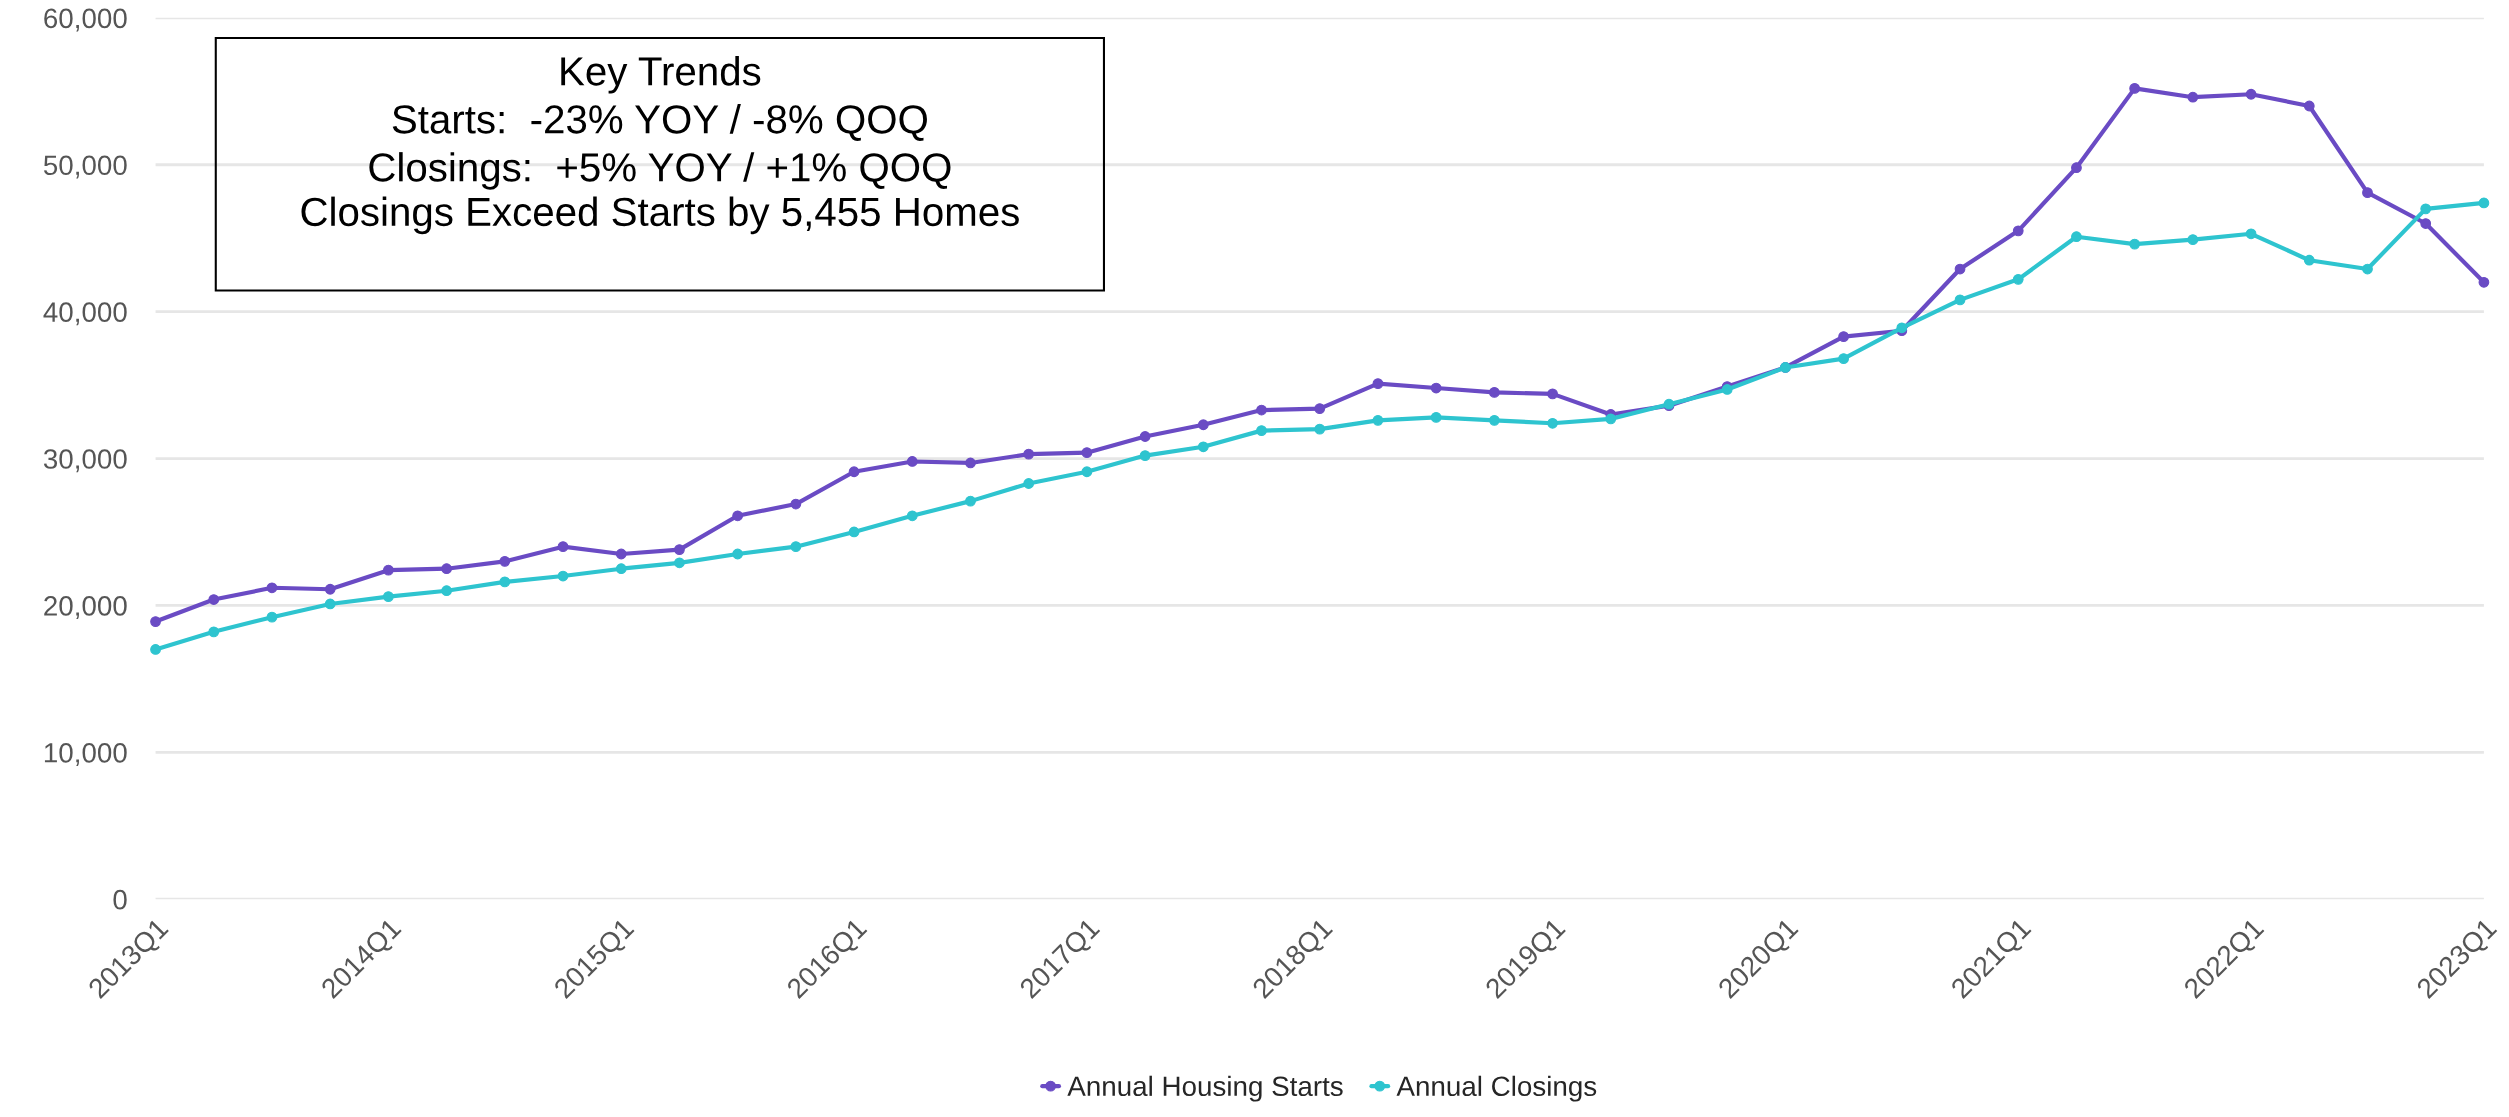 This screenshot has width=2509, height=1117. Describe the element at coordinates (660, 171) in the screenshot. I see `annotation: Closings: +5% YOY / +1% QOQ` at that location.